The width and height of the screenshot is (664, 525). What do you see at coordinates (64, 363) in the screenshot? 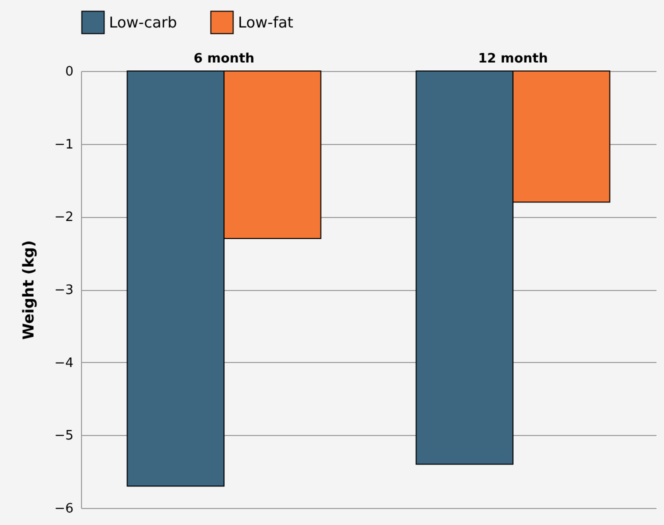
I see `y-tick-label: −4` at bounding box center [64, 363].